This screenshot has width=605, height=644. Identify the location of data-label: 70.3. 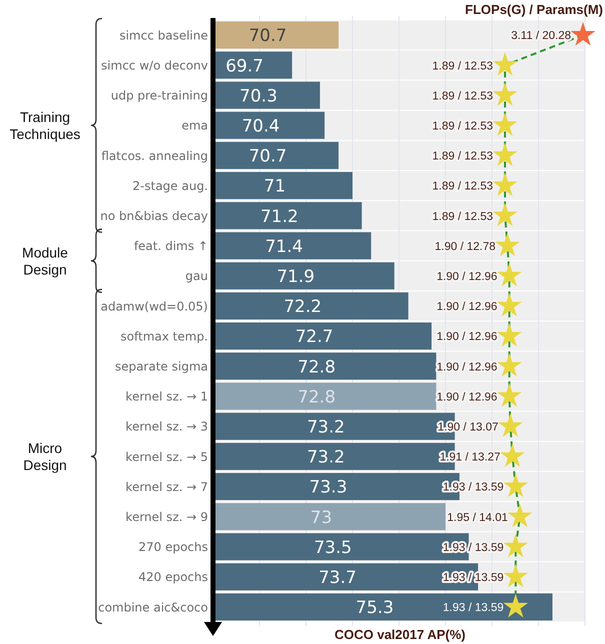
(259, 96).